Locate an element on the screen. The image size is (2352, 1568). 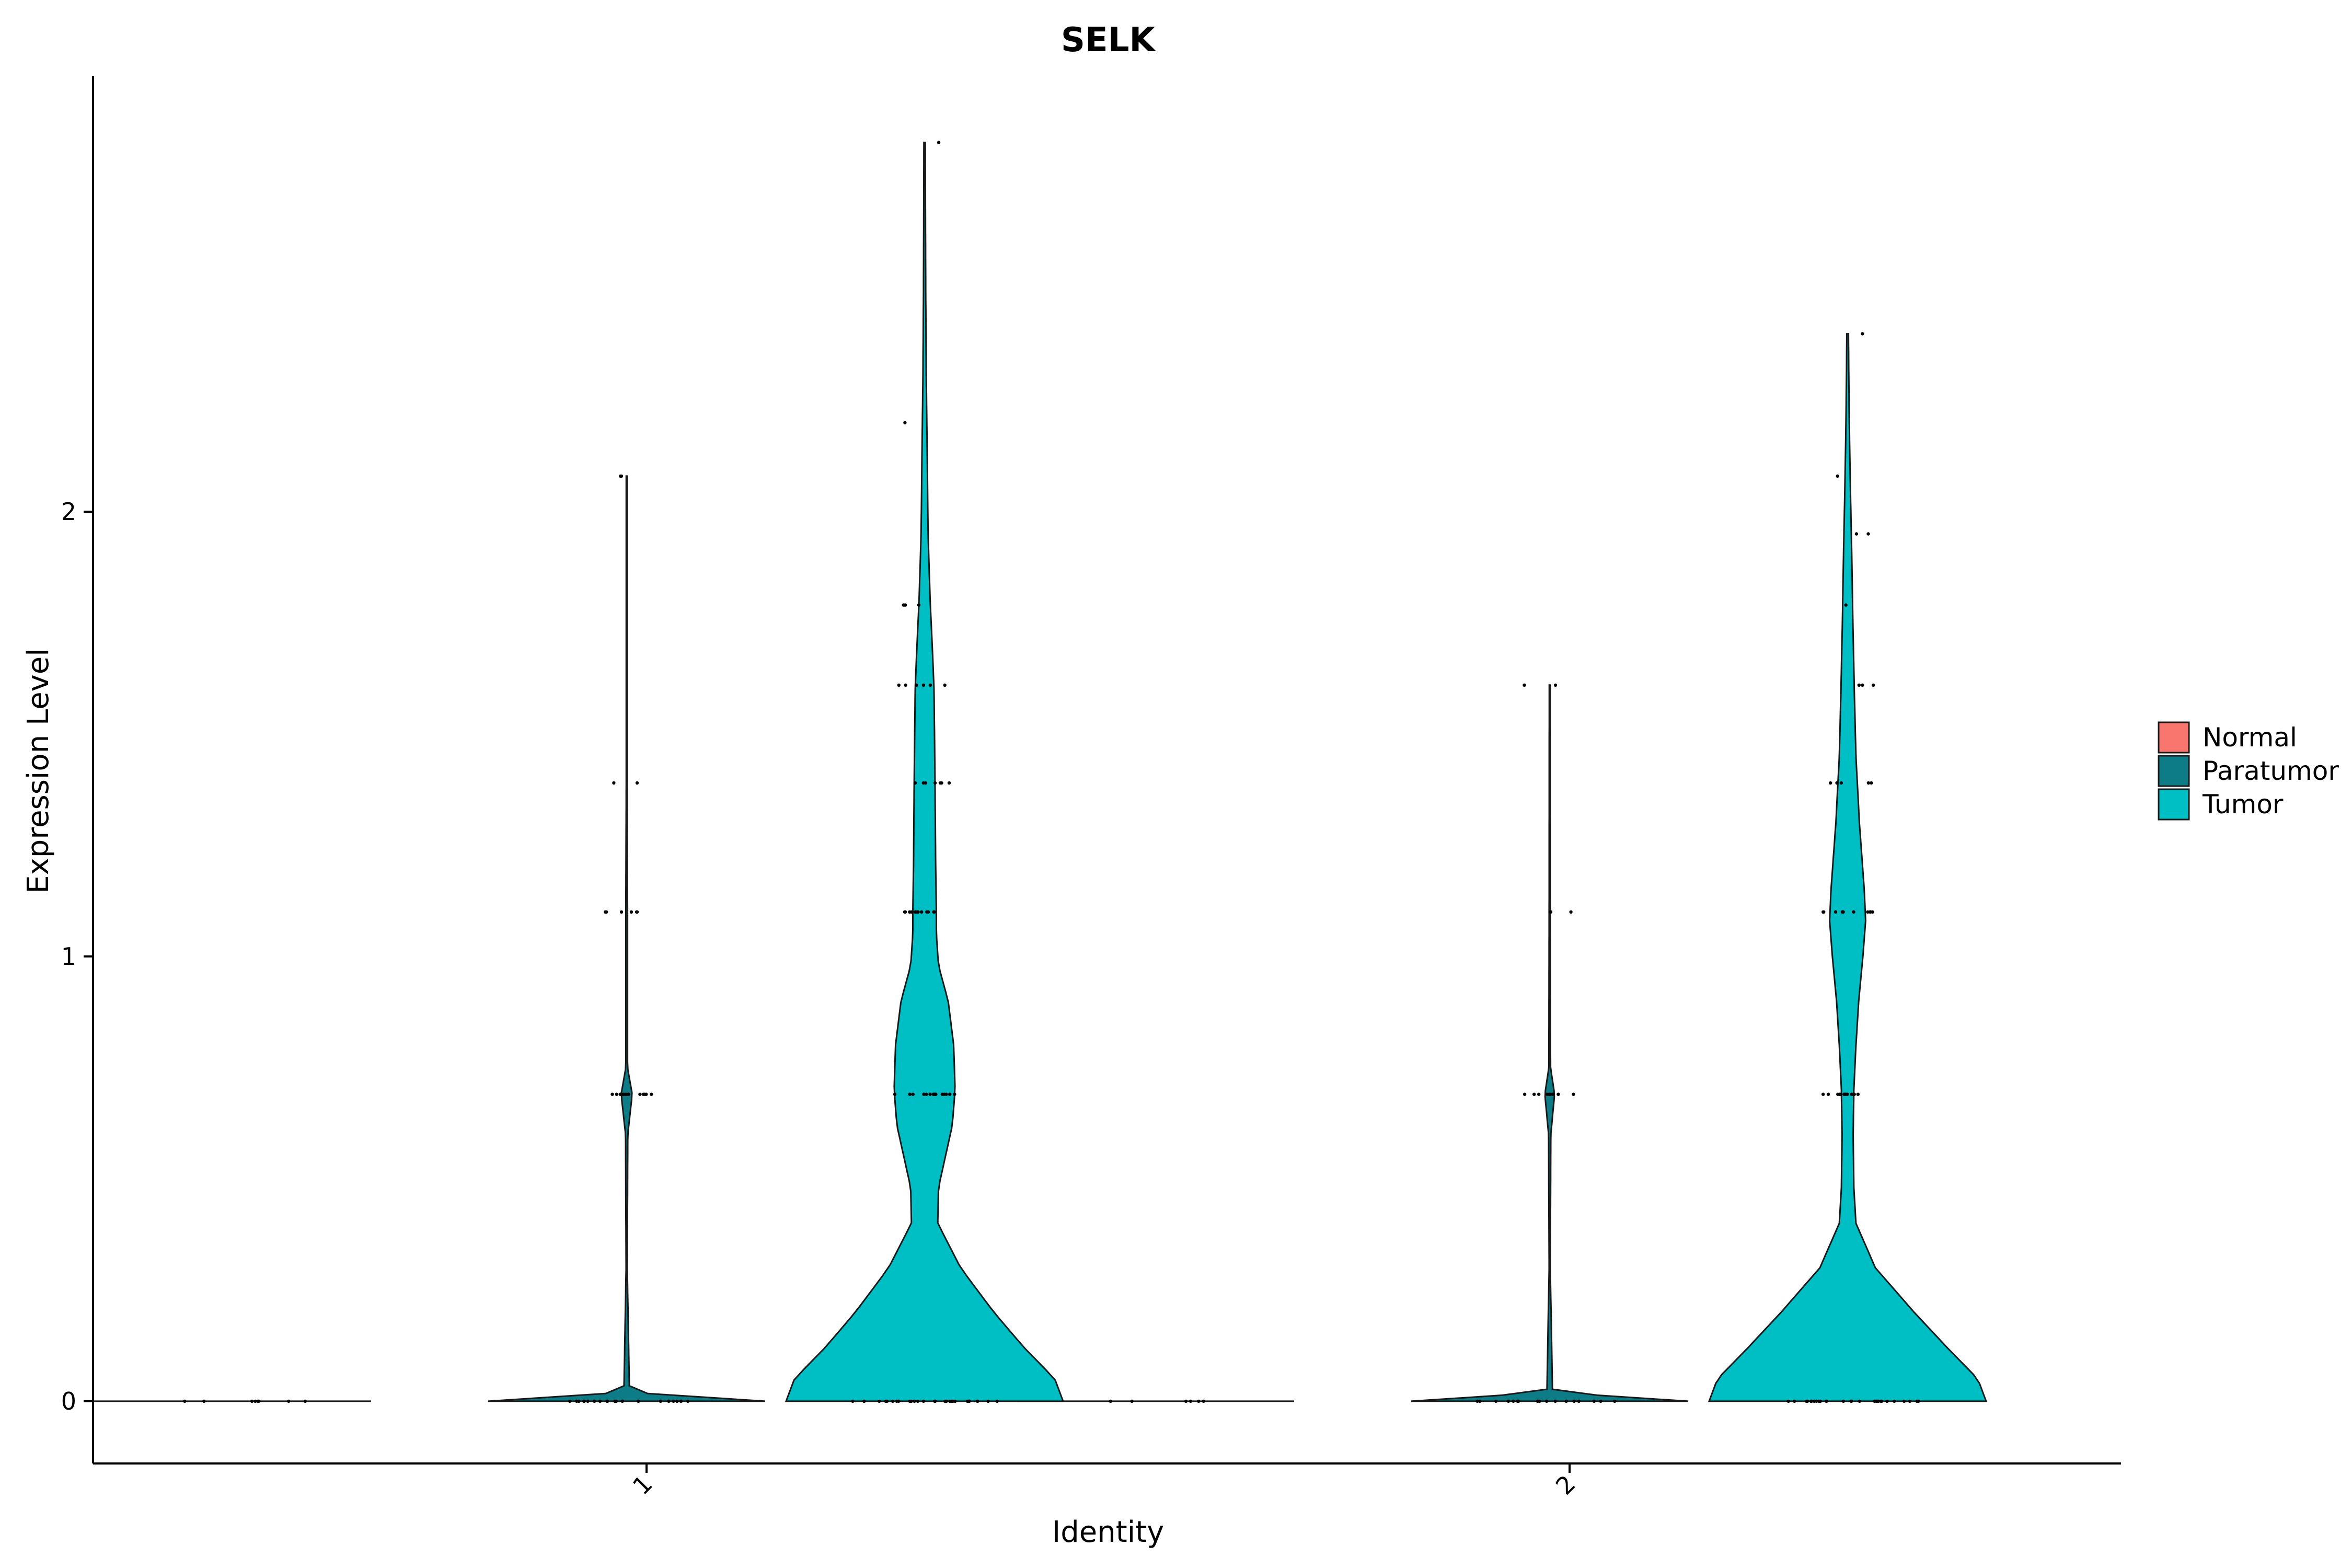
x-tick-label: 2 is located at coordinates (1565, 1485).